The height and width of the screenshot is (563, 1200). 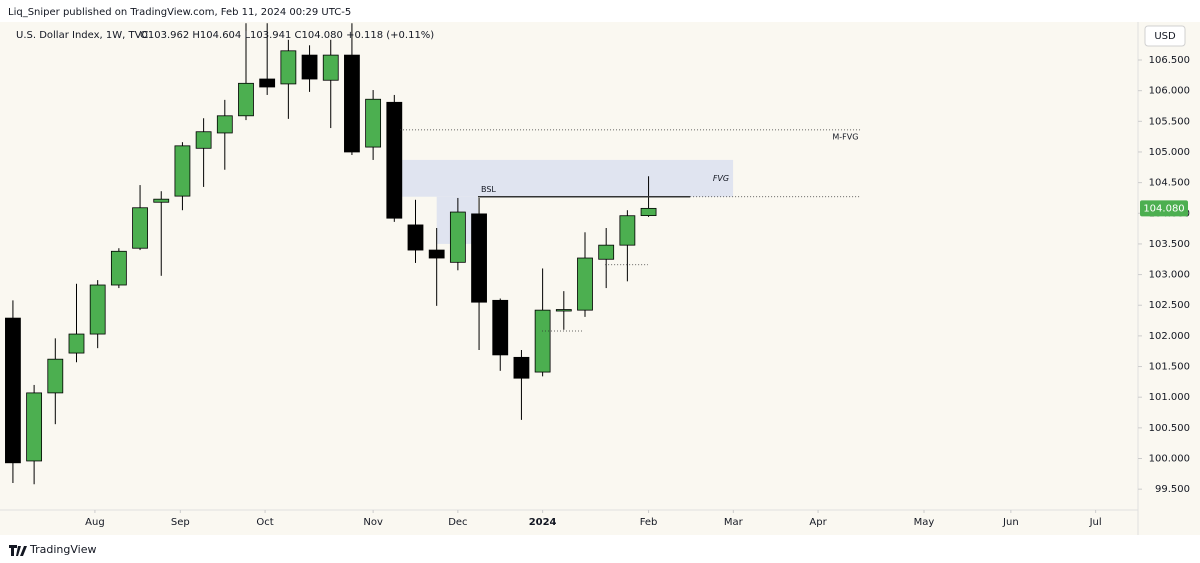 What do you see at coordinates (1169, 397) in the screenshot?
I see `y-tick-label: 101.000` at bounding box center [1169, 397].